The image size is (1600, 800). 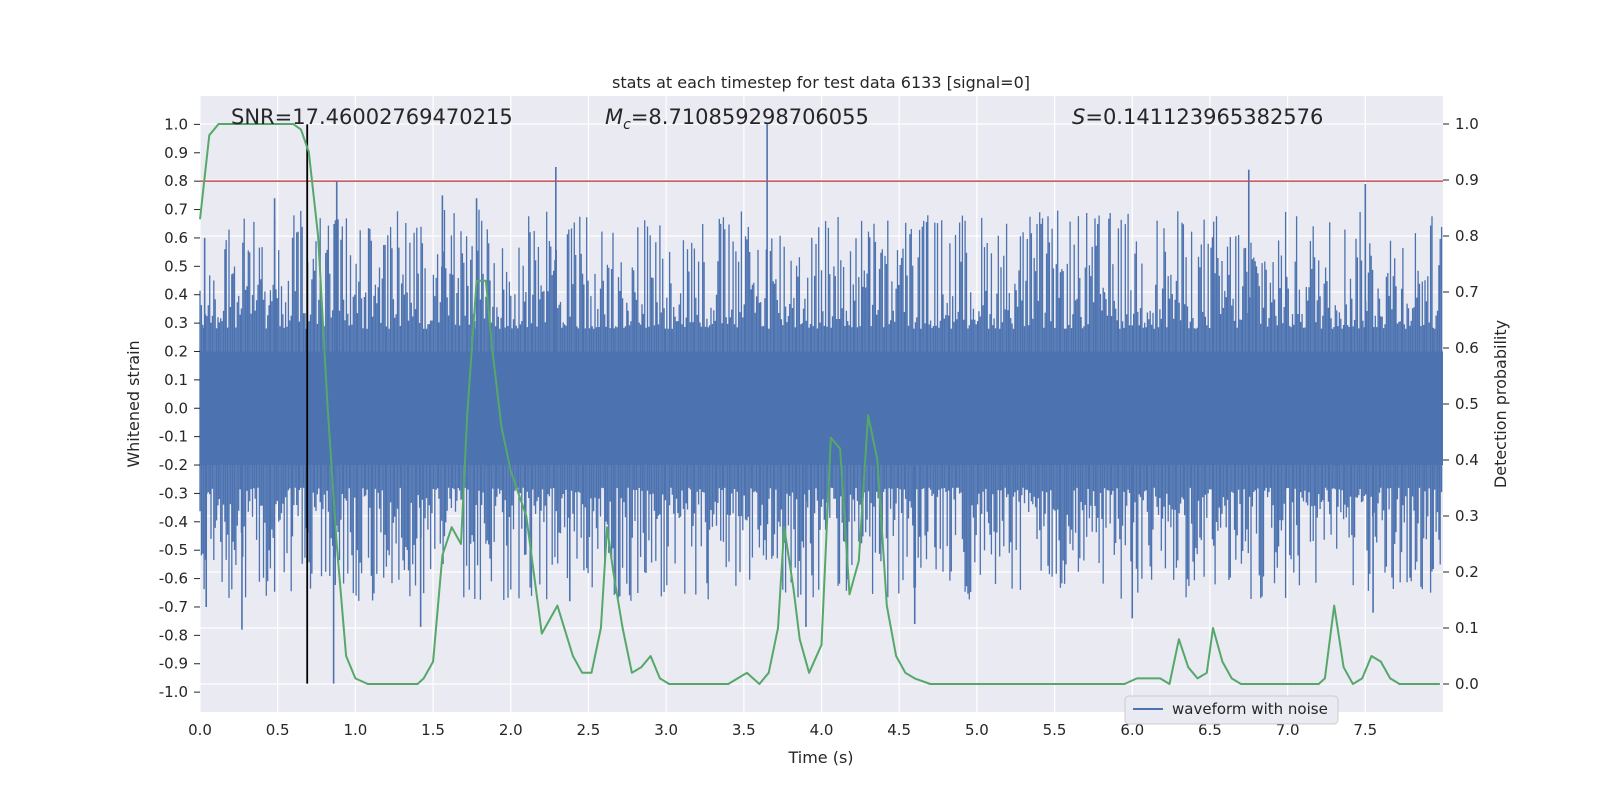 What do you see at coordinates (1467, 236) in the screenshot?
I see `y-right-tick-label: 0.8` at bounding box center [1467, 236].